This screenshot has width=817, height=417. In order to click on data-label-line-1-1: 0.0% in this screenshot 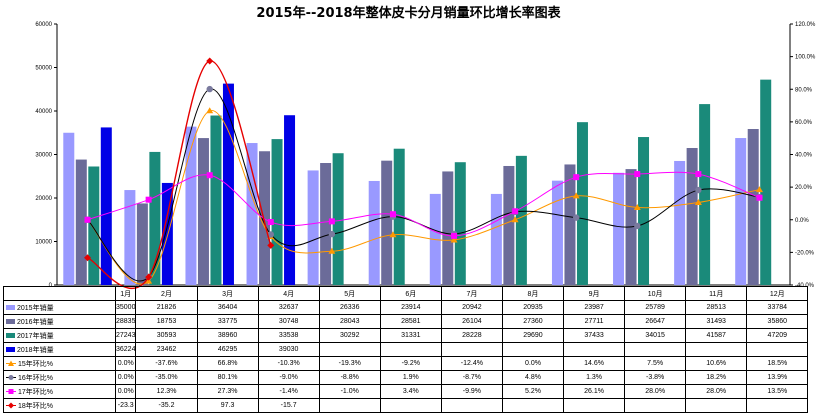, I will do `click(125, 363)`.